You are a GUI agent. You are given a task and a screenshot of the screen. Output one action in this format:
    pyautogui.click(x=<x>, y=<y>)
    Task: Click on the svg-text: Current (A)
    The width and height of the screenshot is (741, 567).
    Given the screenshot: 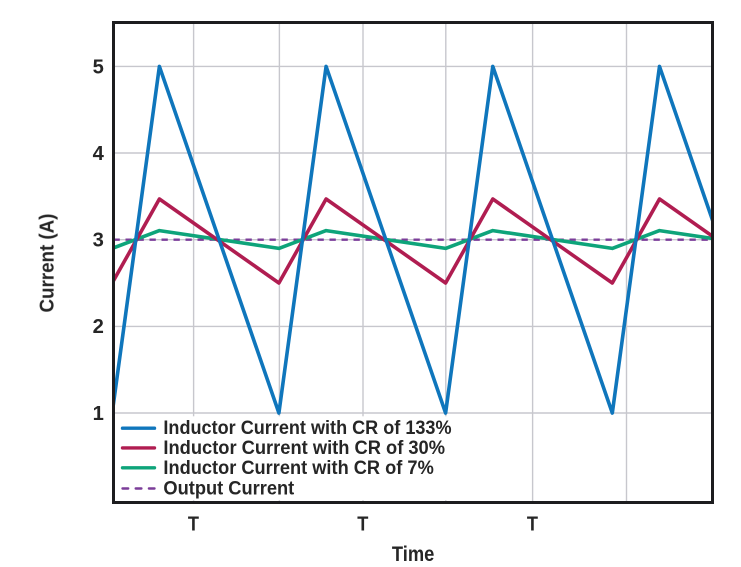 What is the action you would take?
    pyautogui.click(x=47, y=263)
    